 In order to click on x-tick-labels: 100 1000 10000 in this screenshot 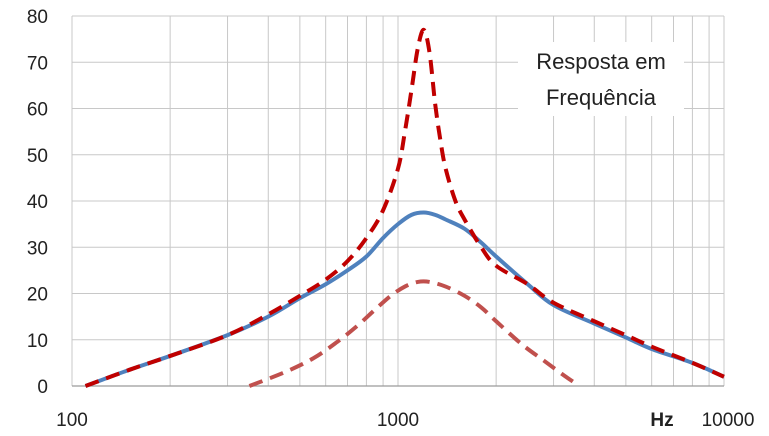, I will do `click(405, 420)`.